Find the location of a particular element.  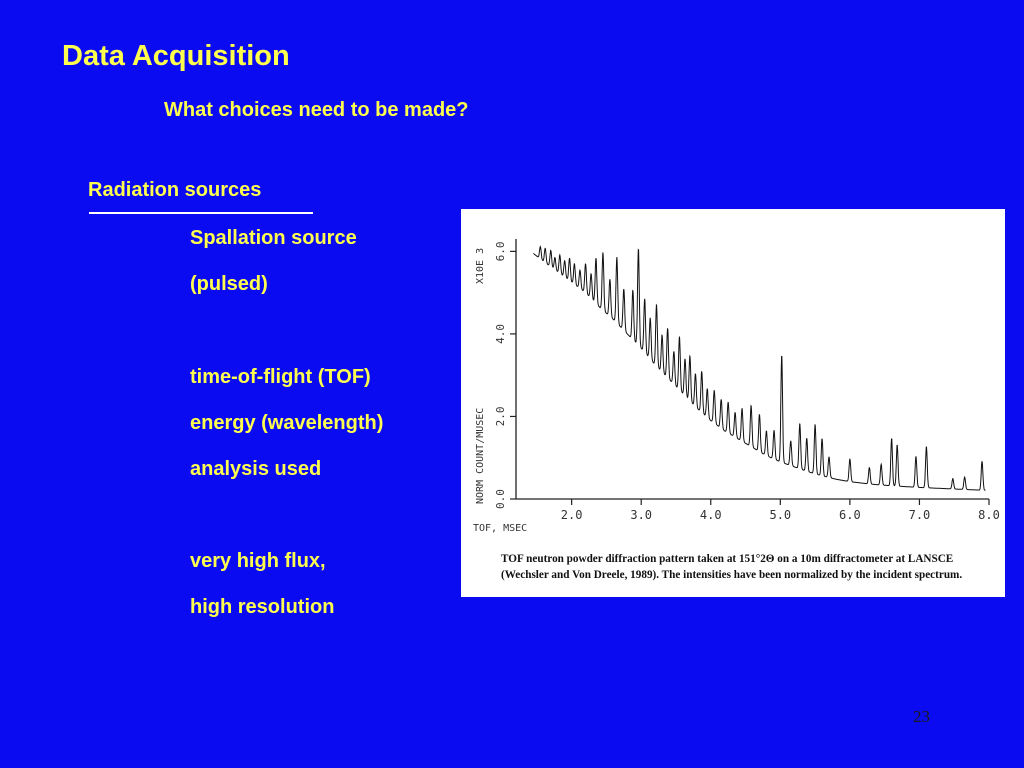

slide-title: Data Acquisition is located at coordinates (176, 56).